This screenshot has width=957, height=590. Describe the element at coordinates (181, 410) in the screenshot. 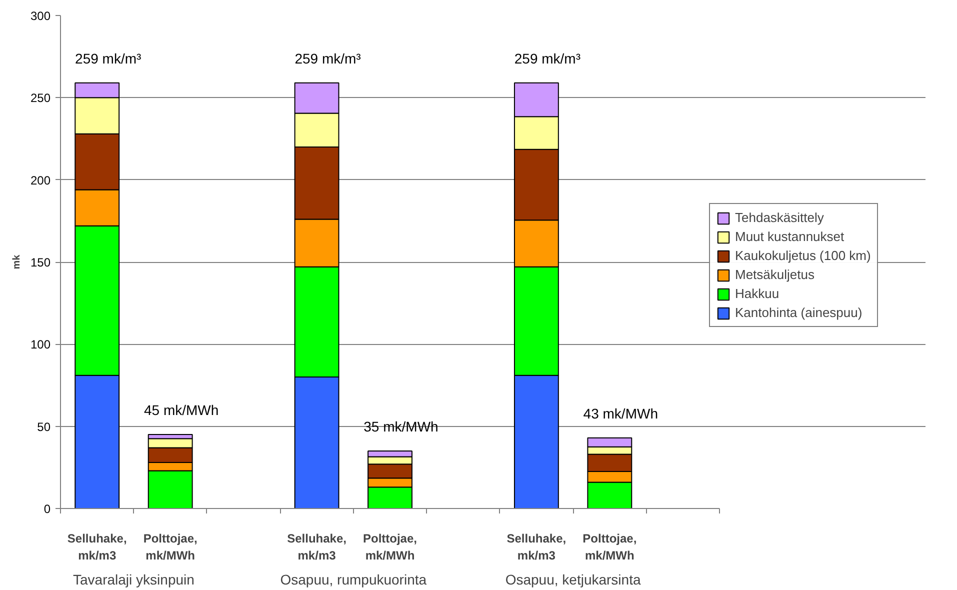

I see `total-label: 45 mk/MWh` at that location.